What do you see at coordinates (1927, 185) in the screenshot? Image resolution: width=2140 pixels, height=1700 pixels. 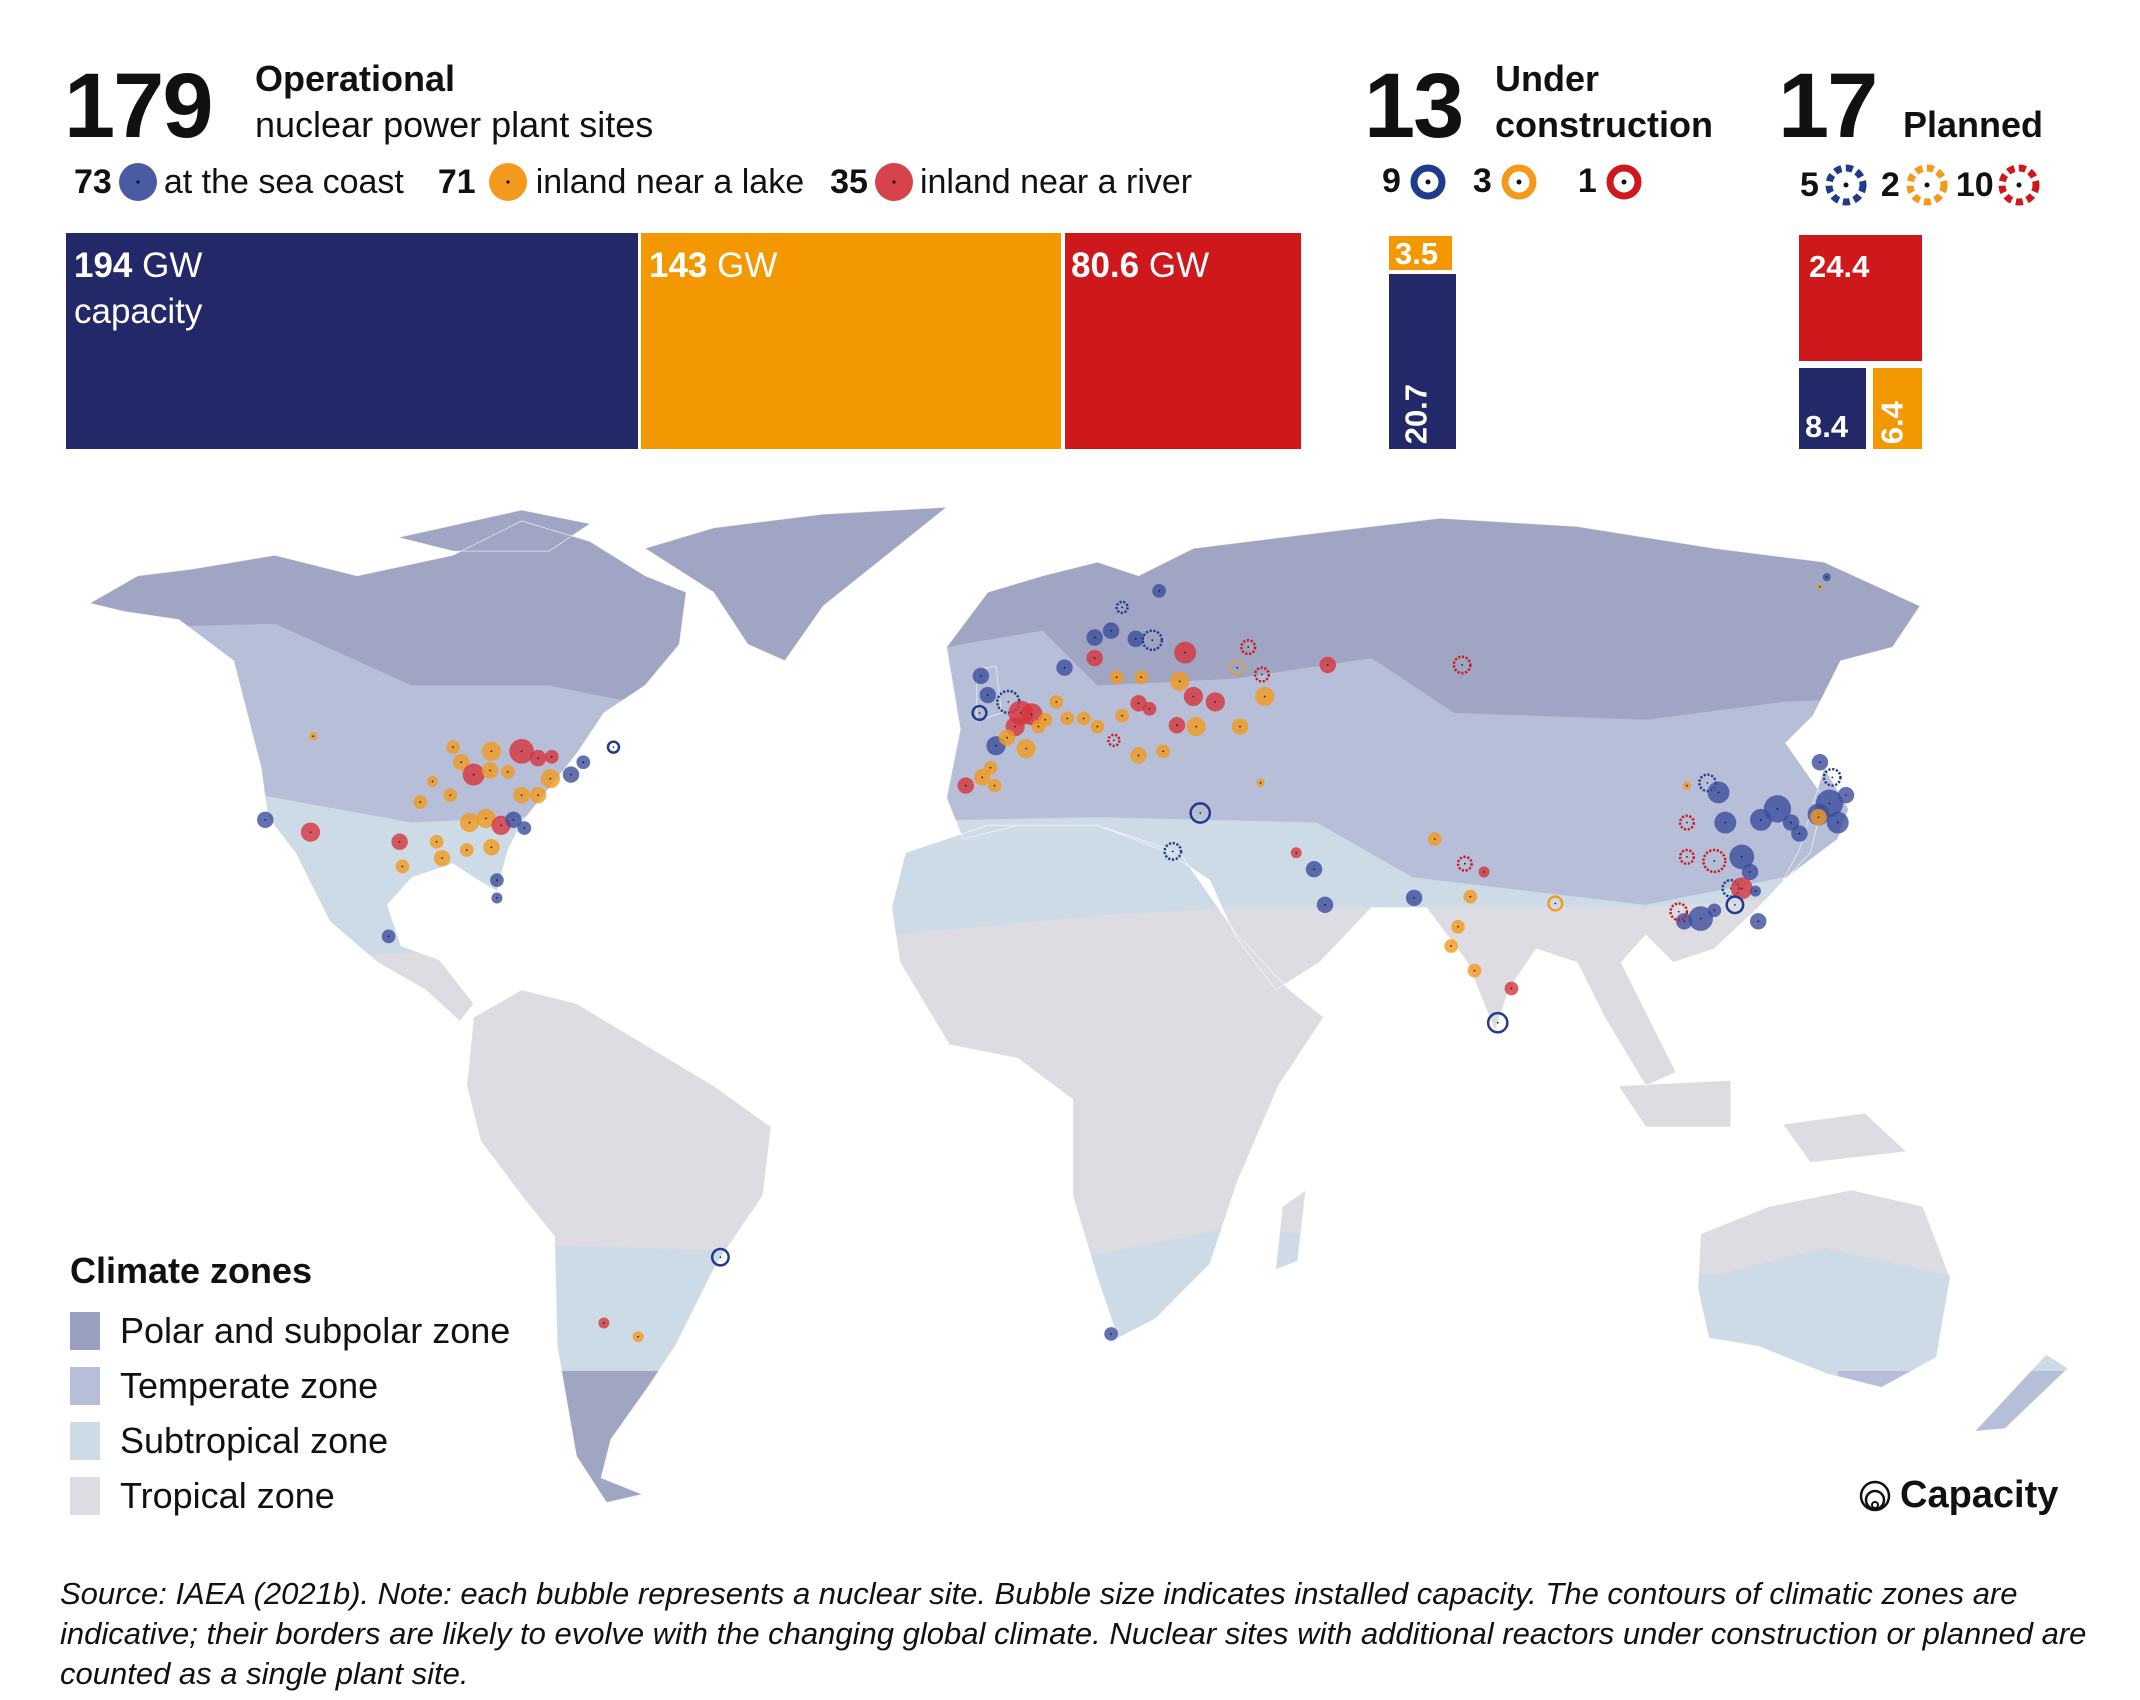 I see `pl-lake-dashed-ring-icon` at bounding box center [1927, 185].